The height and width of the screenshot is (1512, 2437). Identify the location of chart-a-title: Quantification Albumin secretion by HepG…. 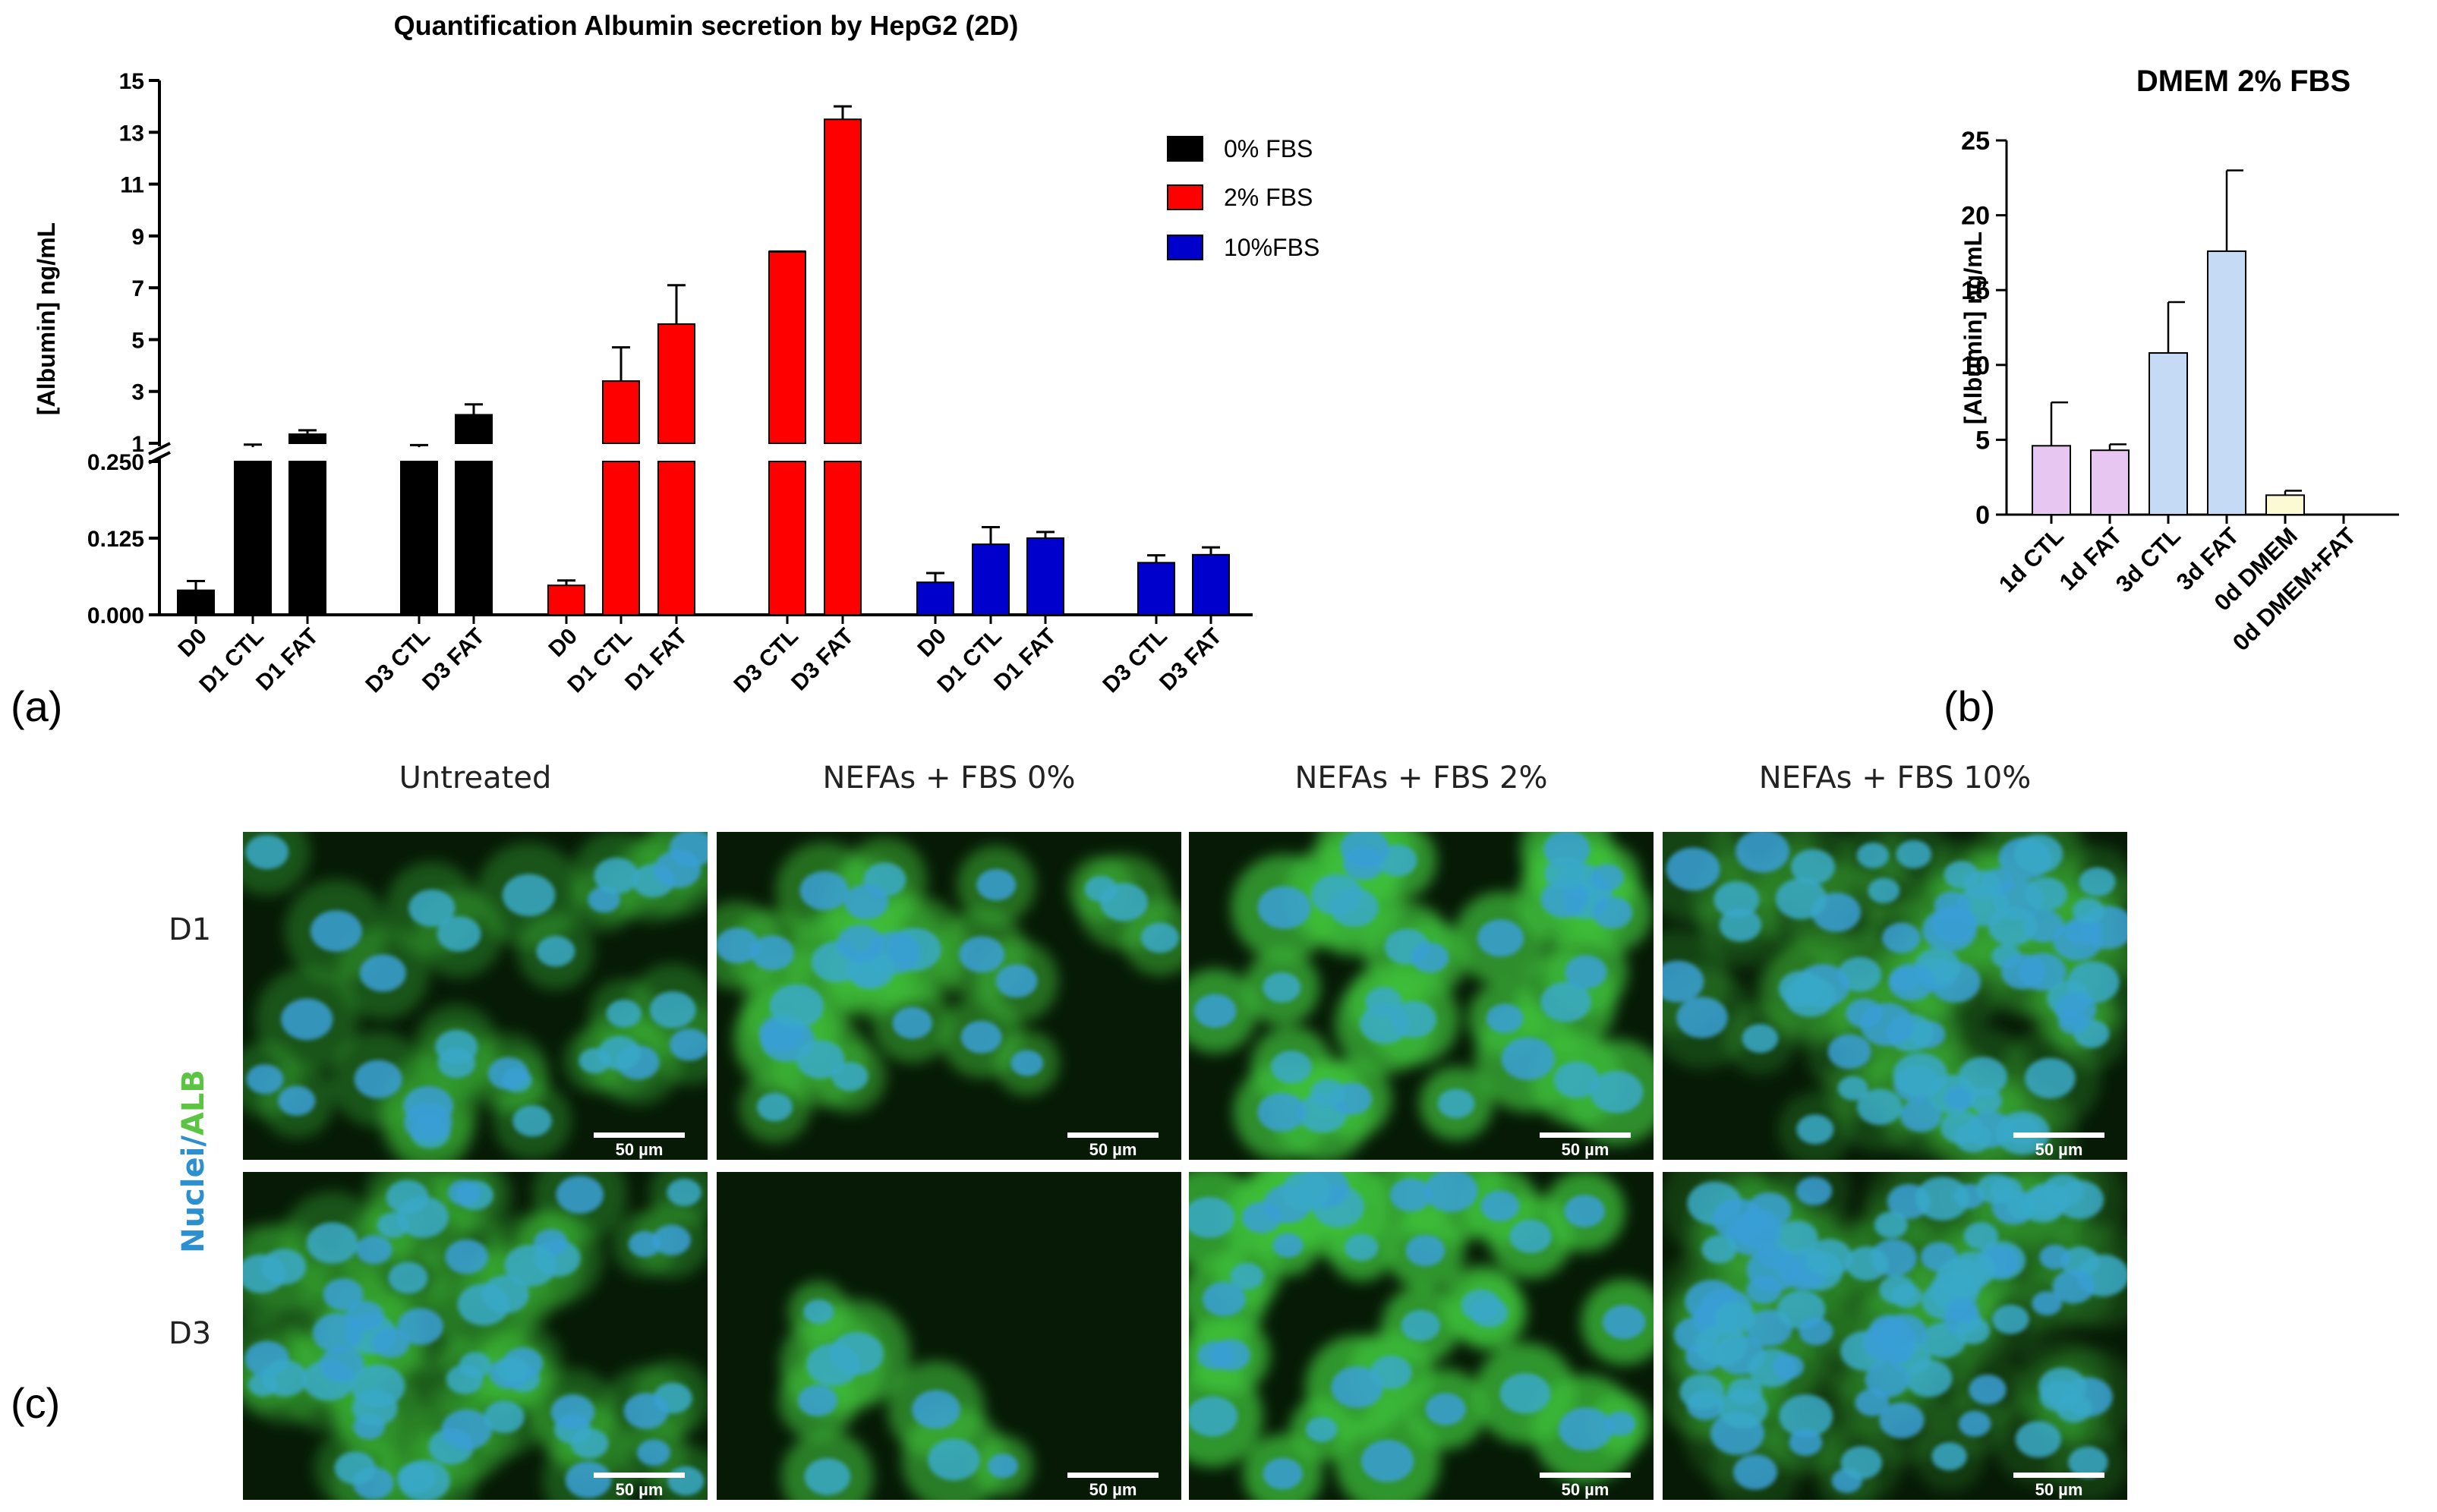
(706, 25).